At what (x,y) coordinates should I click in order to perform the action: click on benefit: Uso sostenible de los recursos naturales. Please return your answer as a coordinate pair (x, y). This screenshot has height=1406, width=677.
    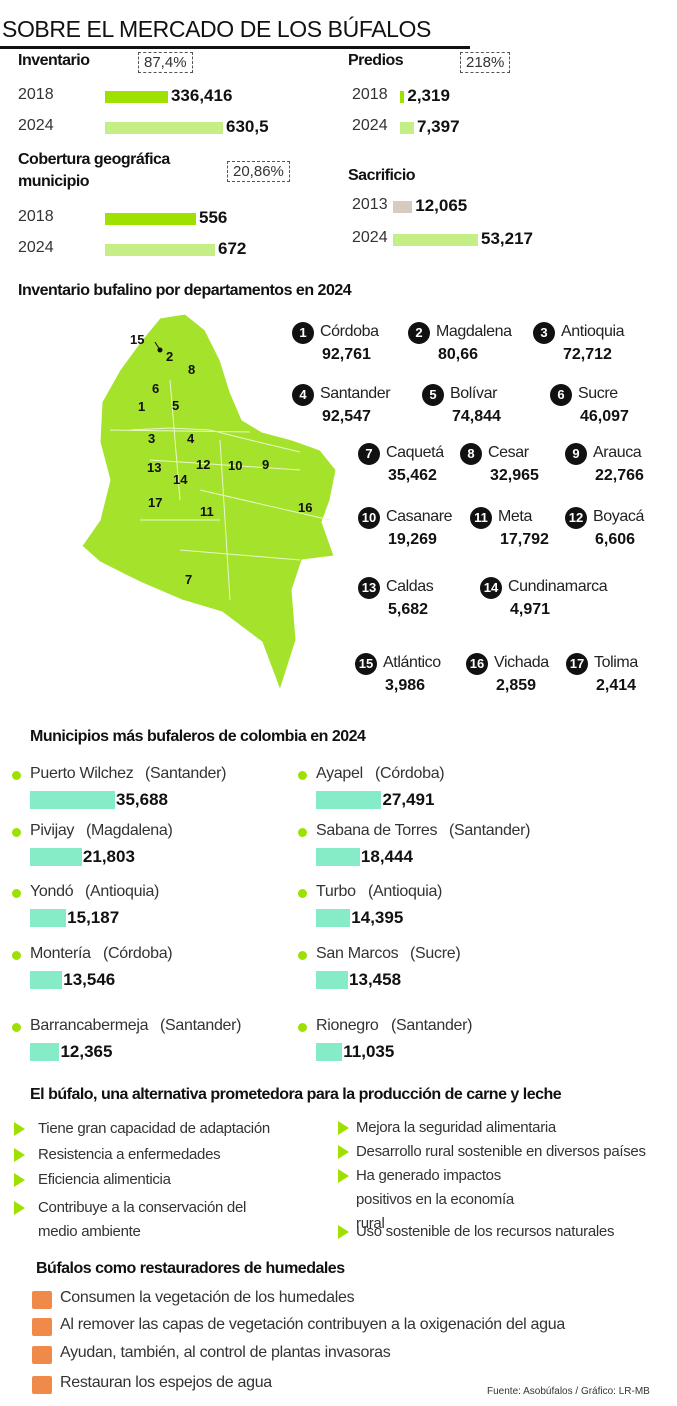
    Looking at the image, I should click on (485, 1231).